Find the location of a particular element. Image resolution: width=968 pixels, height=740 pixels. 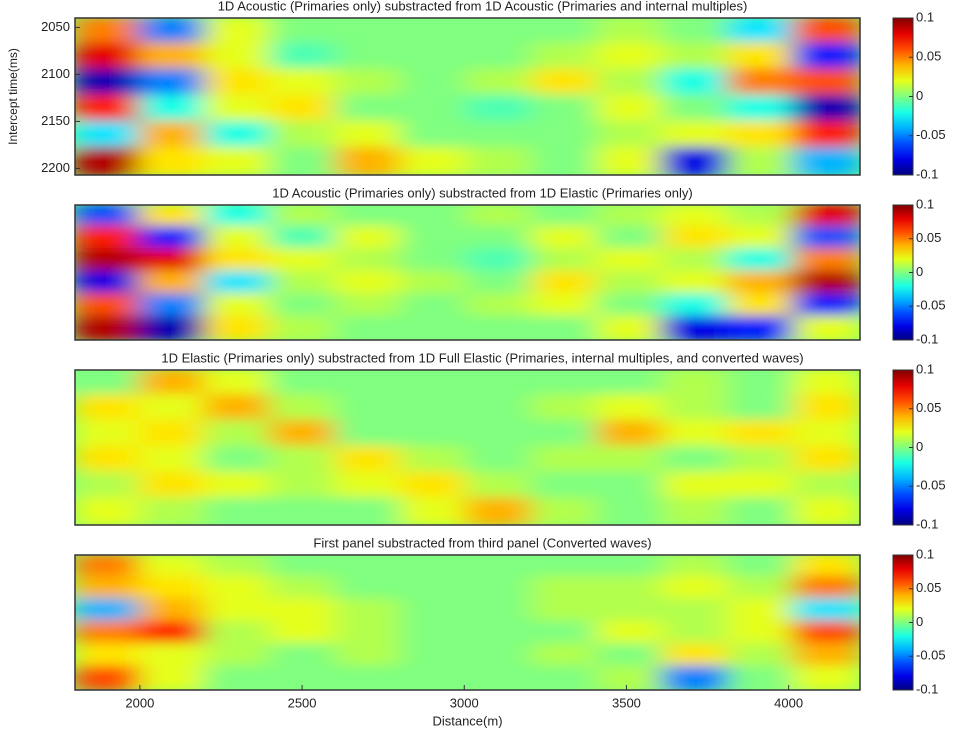

colorbar-tick-label: 0.05 is located at coordinates (928, 237).